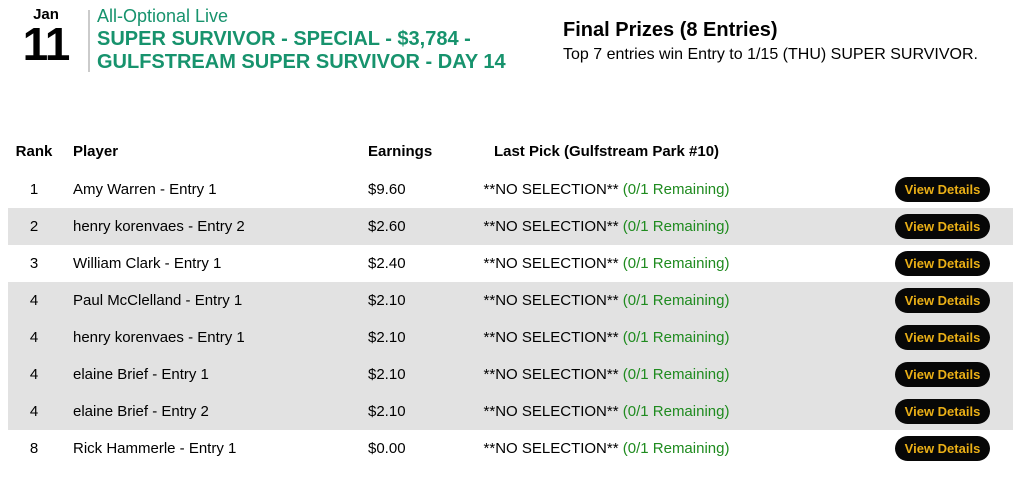  What do you see at coordinates (34, 226) in the screenshot?
I see `rank-cell: 2` at bounding box center [34, 226].